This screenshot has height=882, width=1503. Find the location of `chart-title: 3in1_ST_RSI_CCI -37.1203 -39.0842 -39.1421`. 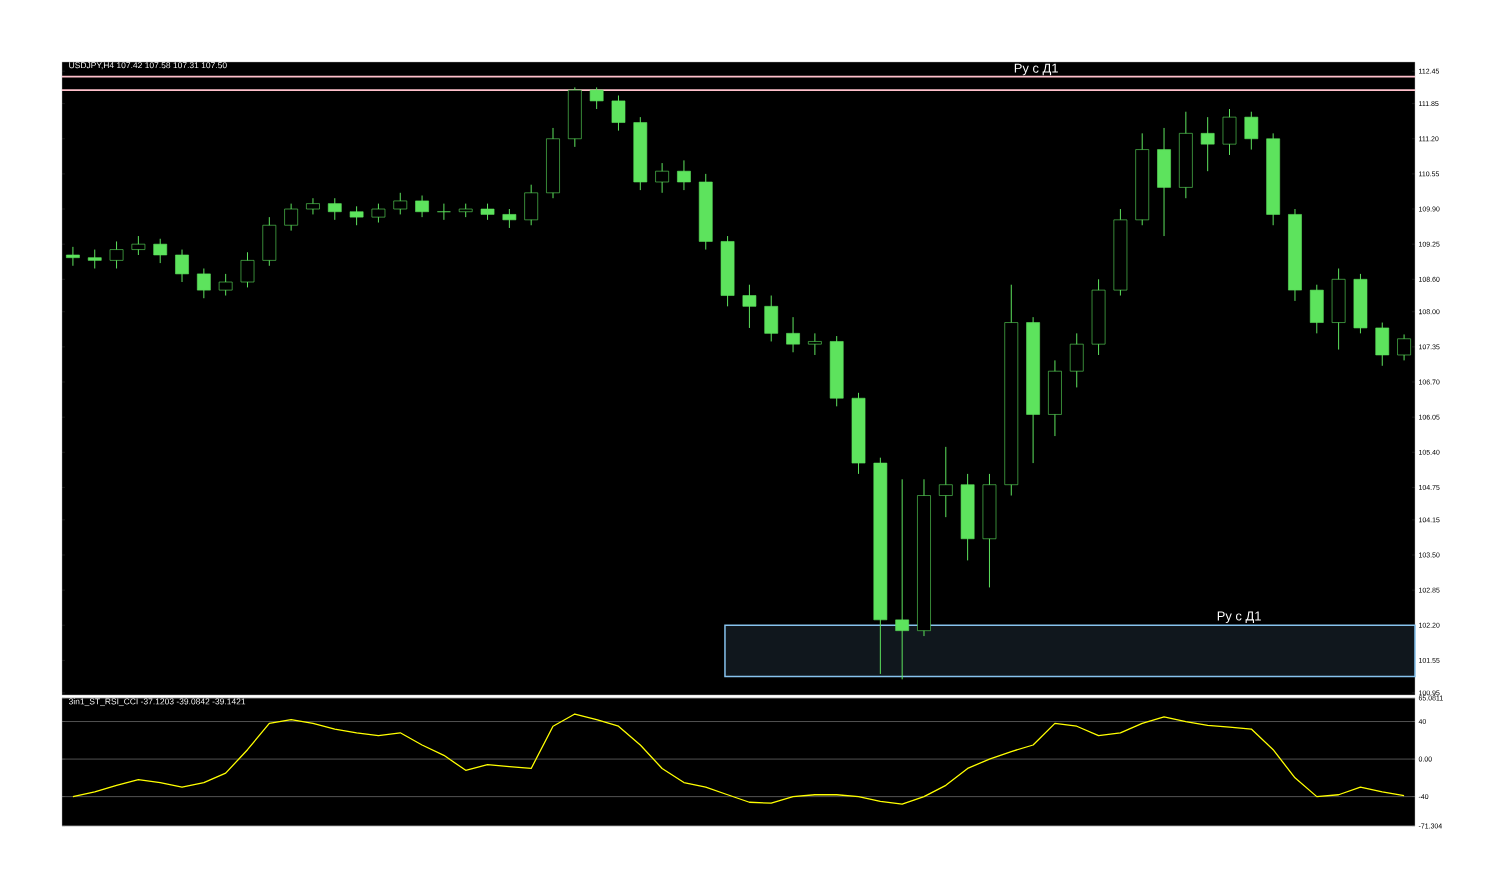

chart-title: 3in1_ST_RSI_CCI -37.1203 -39.0842 -39.1421 is located at coordinates (157, 702).